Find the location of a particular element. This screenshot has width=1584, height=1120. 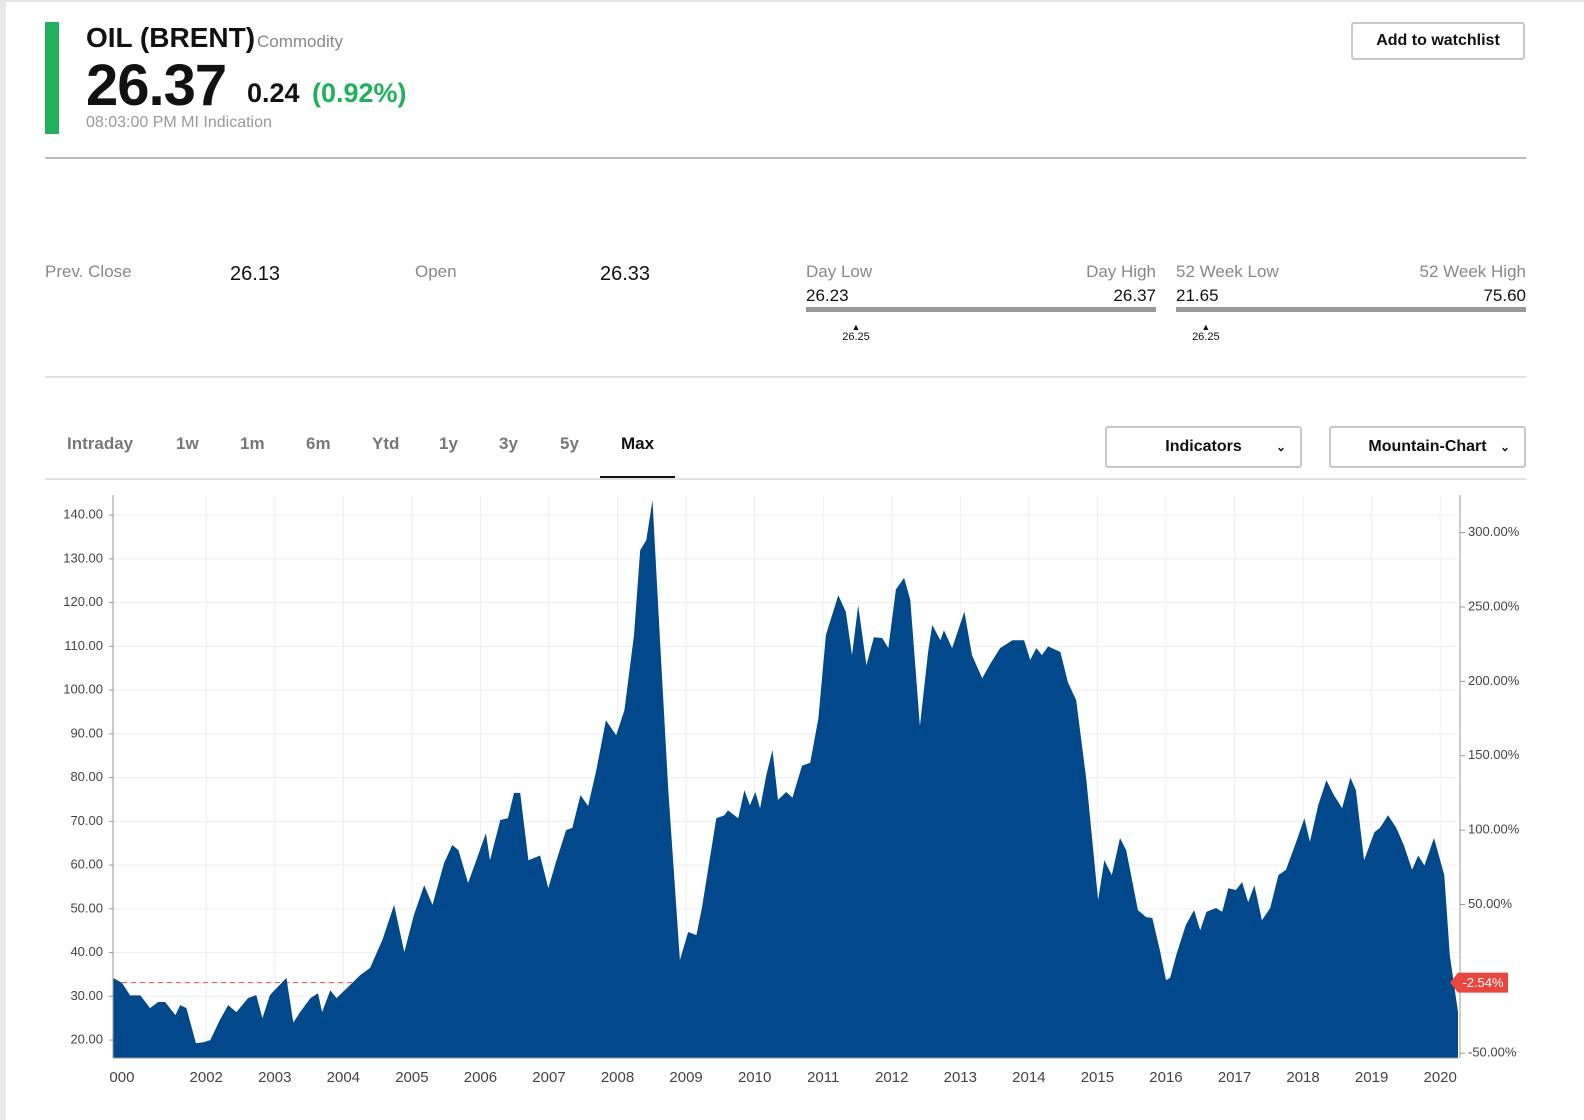

y-tick-label: 140.00 is located at coordinates (83, 514).